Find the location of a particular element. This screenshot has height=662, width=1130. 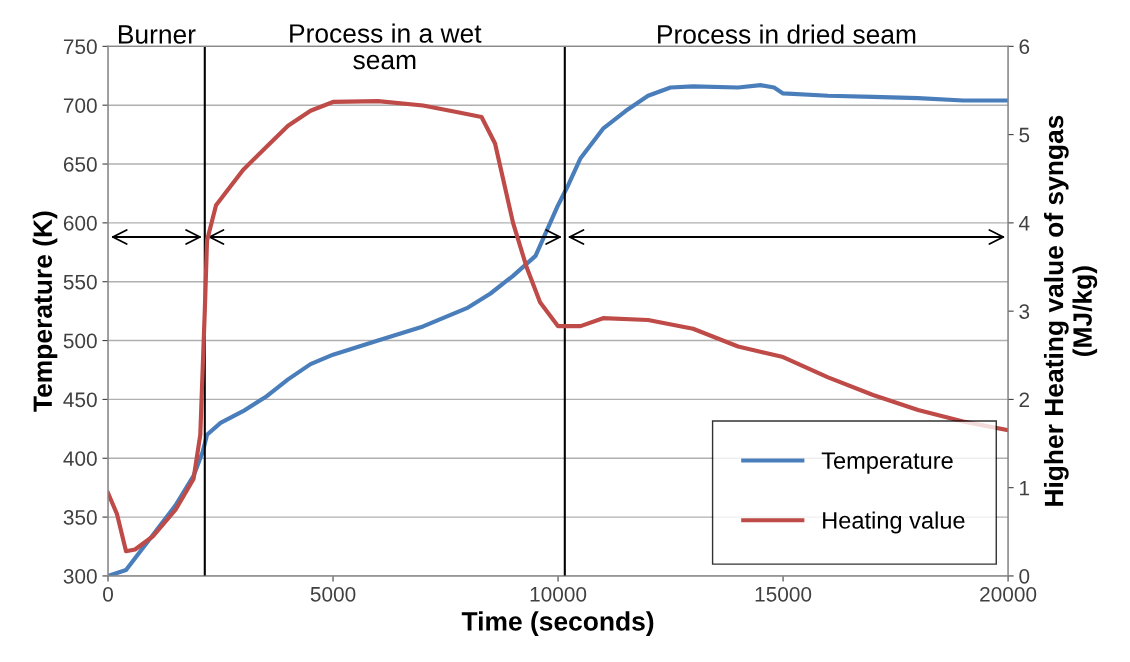

y2-tick-label: 1 is located at coordinates (1025, 488).